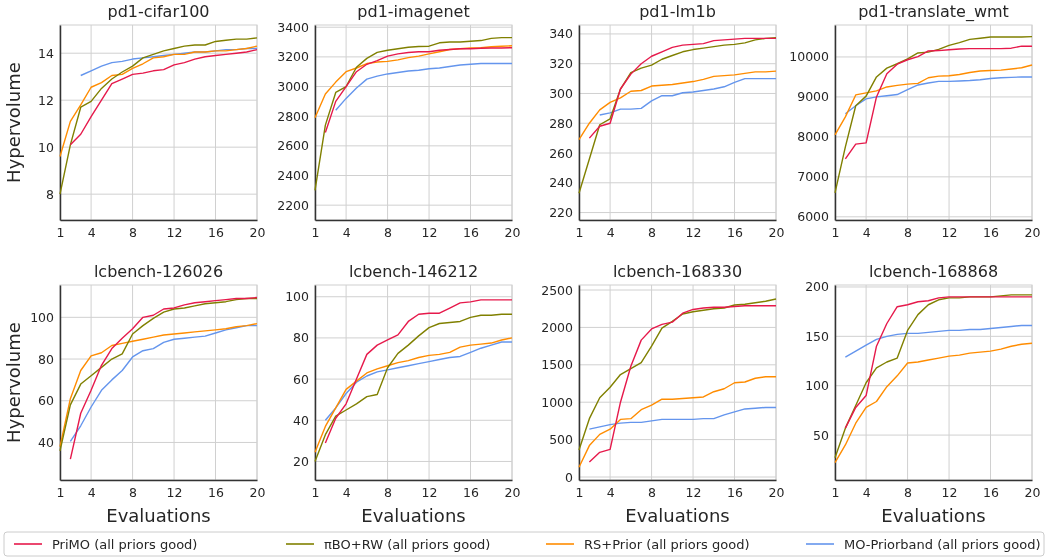 This screenshot has width=1048, height=558. Describe the element at coordinates (677, 271) in the screenshot. I see `chart-title: lcbench-168330` at that location.